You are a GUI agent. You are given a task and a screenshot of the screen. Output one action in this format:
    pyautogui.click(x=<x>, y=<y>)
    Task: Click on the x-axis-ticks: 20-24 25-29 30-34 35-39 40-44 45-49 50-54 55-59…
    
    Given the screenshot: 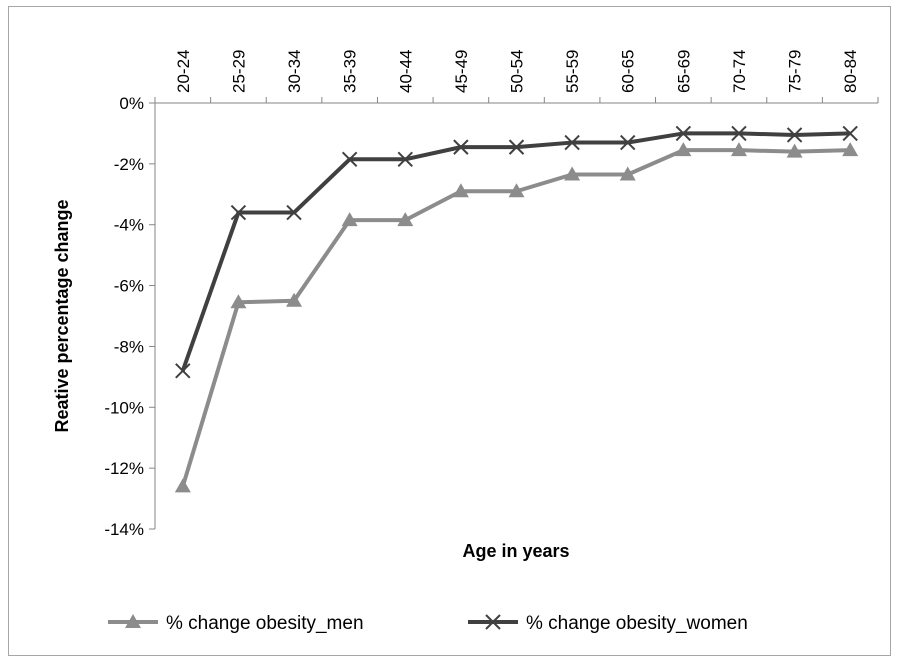 What is the action you would take?
    pyautogui.click(x=516, y=76)
    